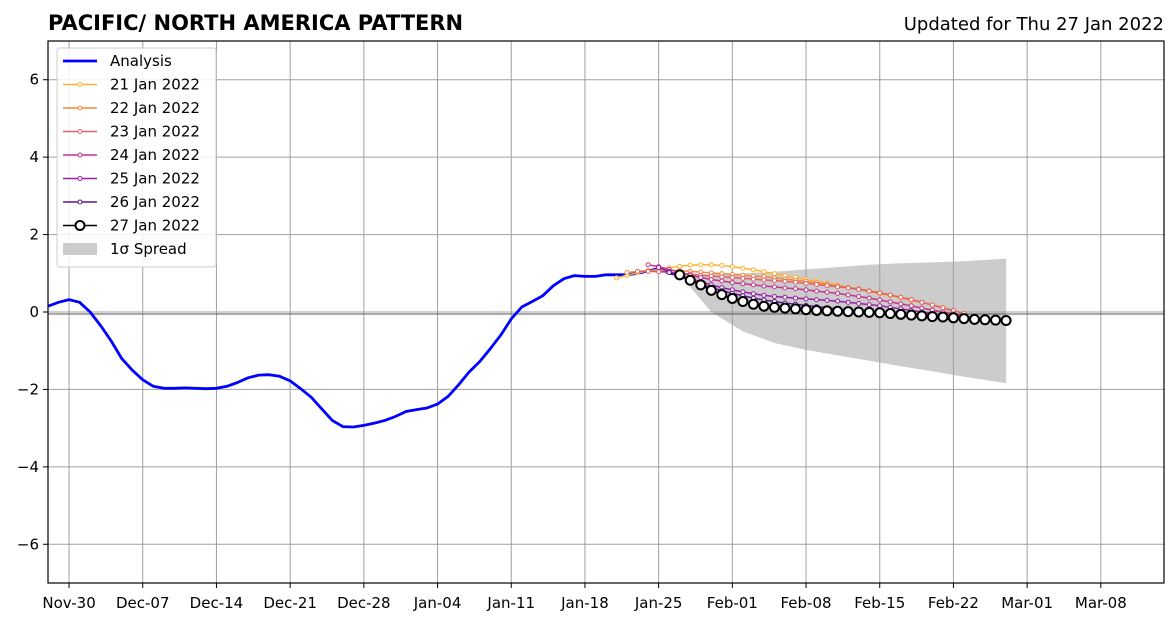  Describe the element at coordinates (28, 544) in the screenshot. I see `y-tick-label: −6` at that location.